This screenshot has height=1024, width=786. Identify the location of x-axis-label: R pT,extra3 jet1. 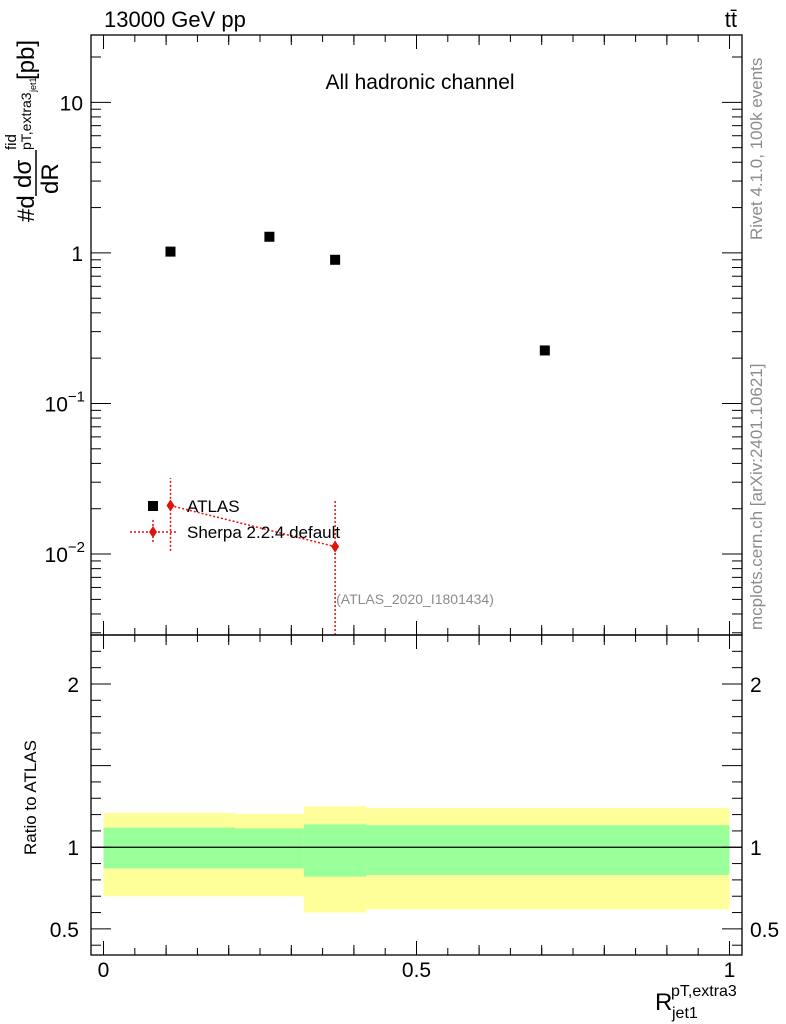
(696, 1002).